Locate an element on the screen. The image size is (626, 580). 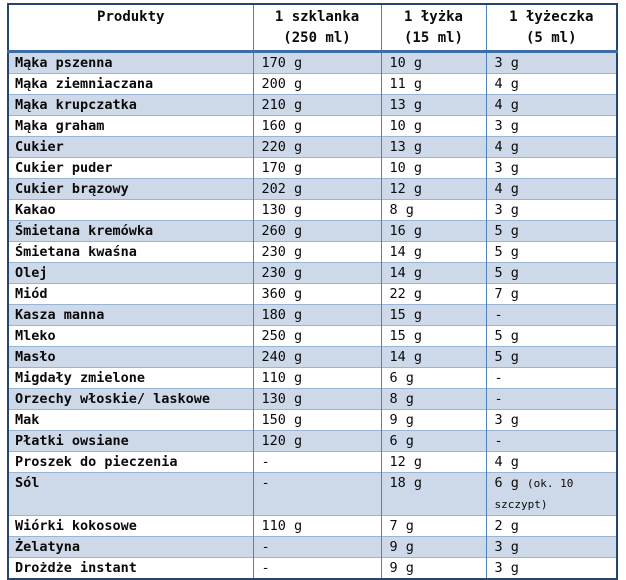
cup-value-cell: 160 g is located at coordinates (316, 126).